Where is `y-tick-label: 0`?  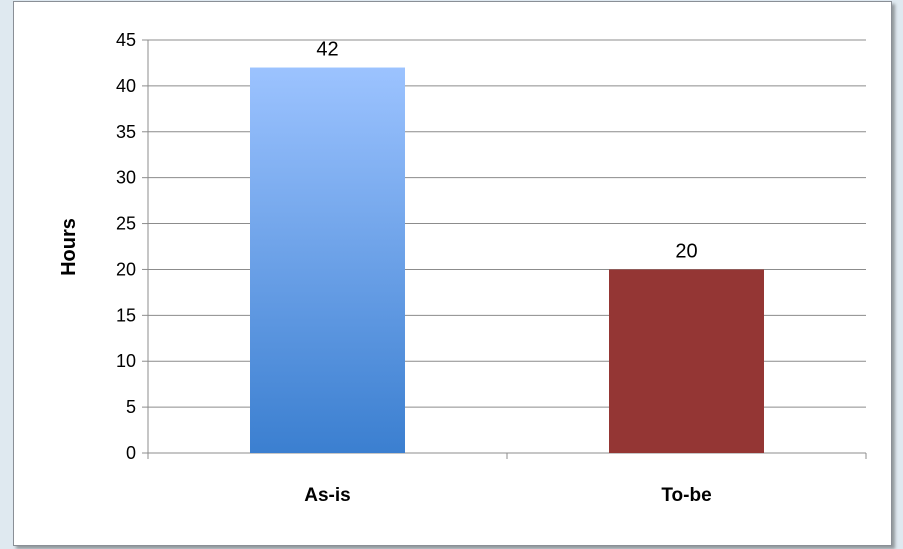 y-tick-label: 0 is located at coordinates (131, 453).